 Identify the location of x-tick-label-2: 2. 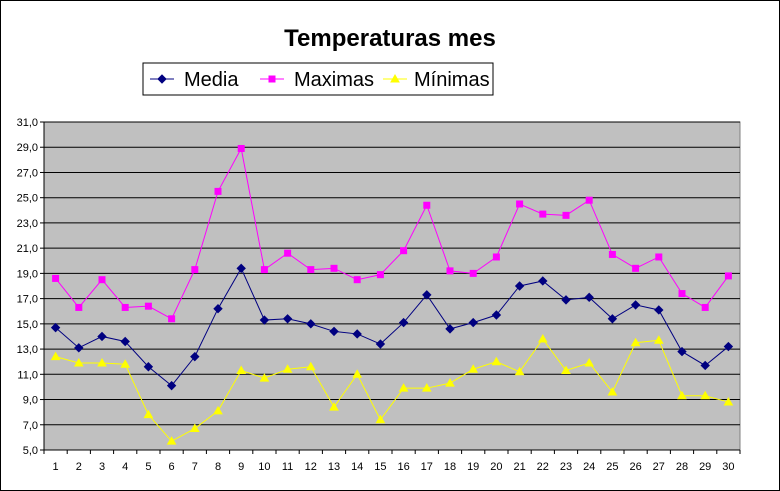
(79, 467).